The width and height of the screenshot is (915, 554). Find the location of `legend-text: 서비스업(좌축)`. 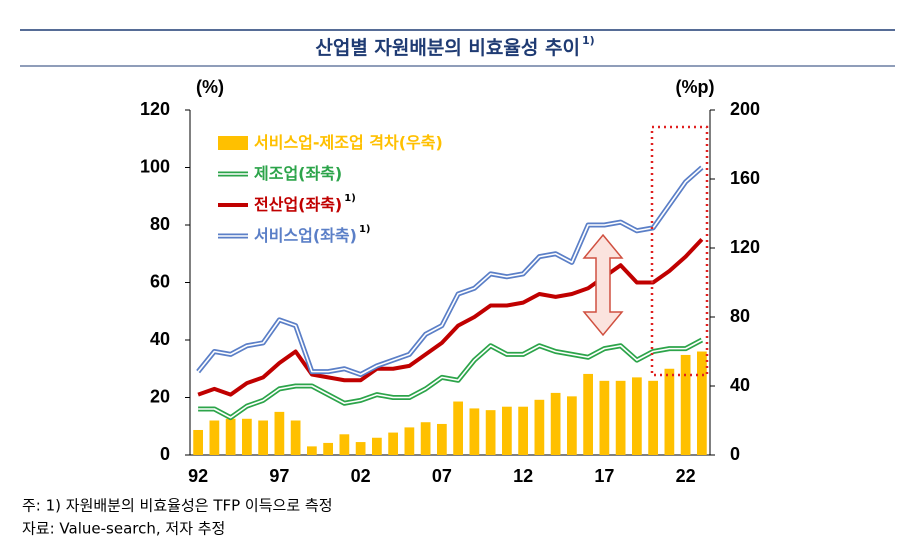

legend-text: 서비스업(좌축) is located at coordinates (305, 235).